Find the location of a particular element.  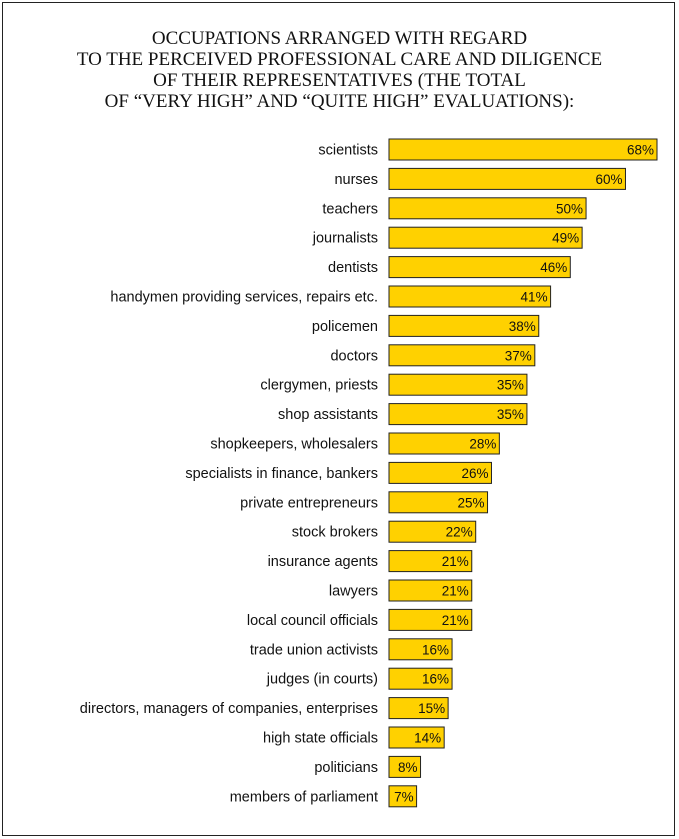

category-label: journalists is located at coordinates (345, 239).